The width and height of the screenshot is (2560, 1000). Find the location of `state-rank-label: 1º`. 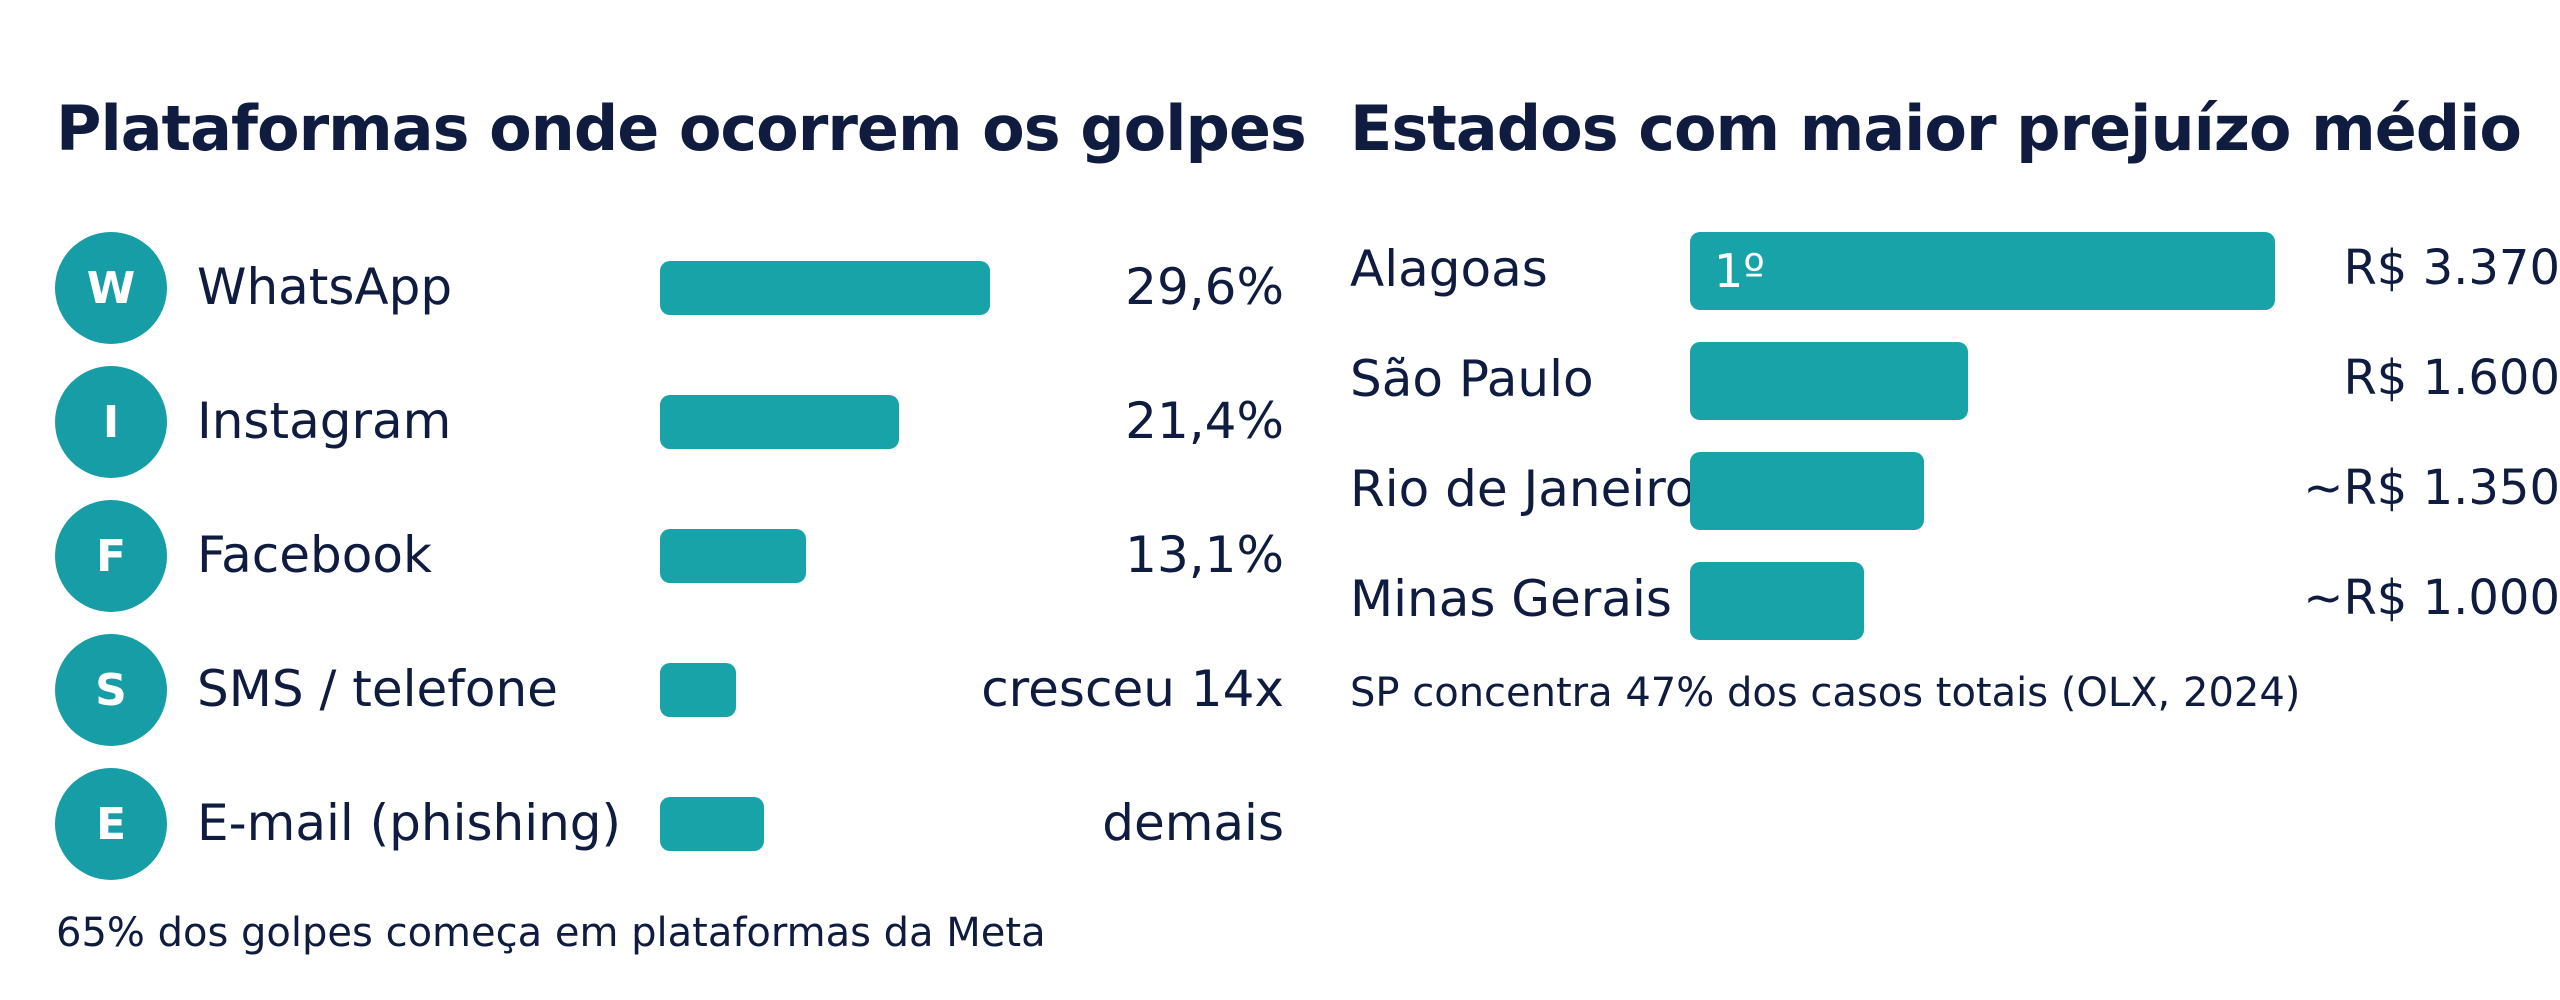

state-rank-label: 1º is located at coordinates (1739, 271).